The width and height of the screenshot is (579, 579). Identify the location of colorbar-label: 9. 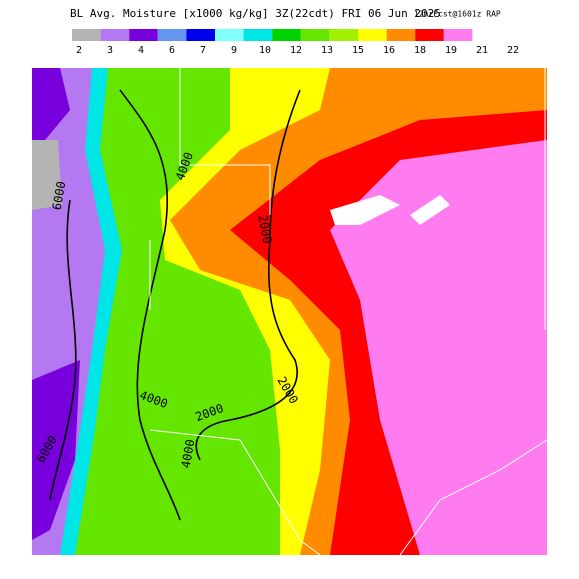
(234, 50).